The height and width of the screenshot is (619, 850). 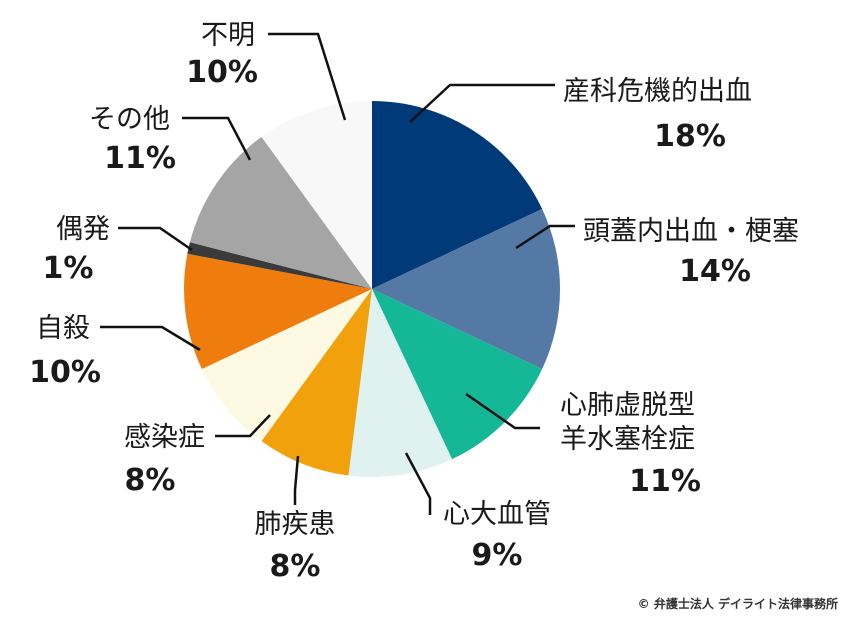 What do you see at coordinates (295, 524) in the screenshot?
I see `slice-category-label: 肺疾患` at bounding box center [295, 524].